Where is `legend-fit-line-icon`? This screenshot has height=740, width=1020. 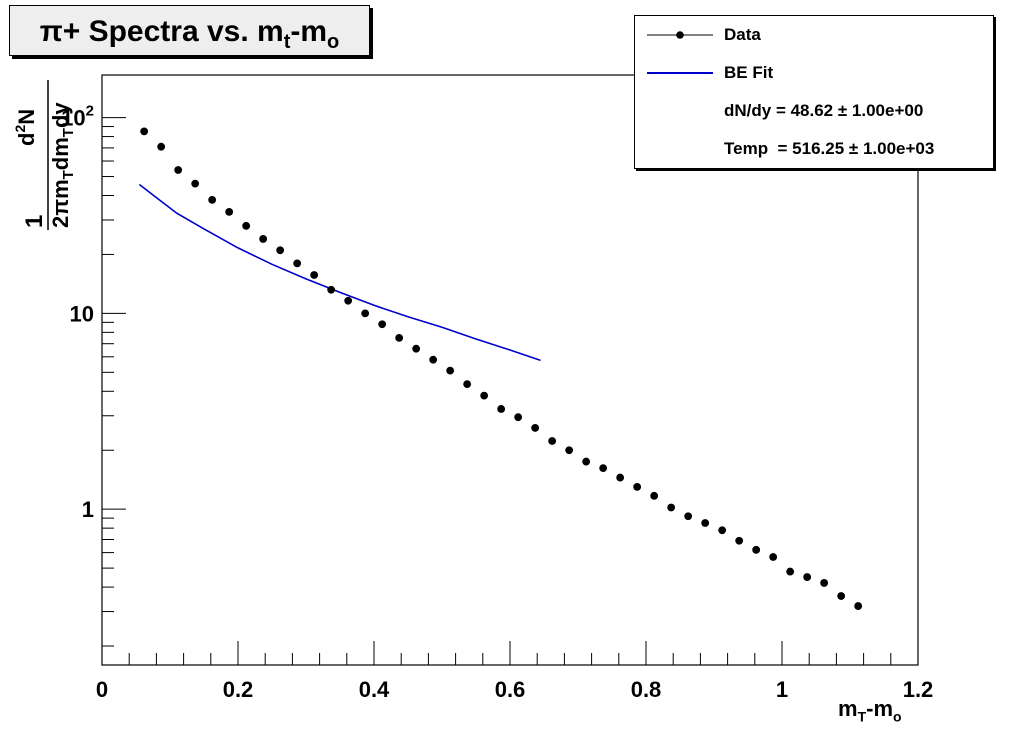
legend-fit-line-icon is located at coordinates (680, 73).